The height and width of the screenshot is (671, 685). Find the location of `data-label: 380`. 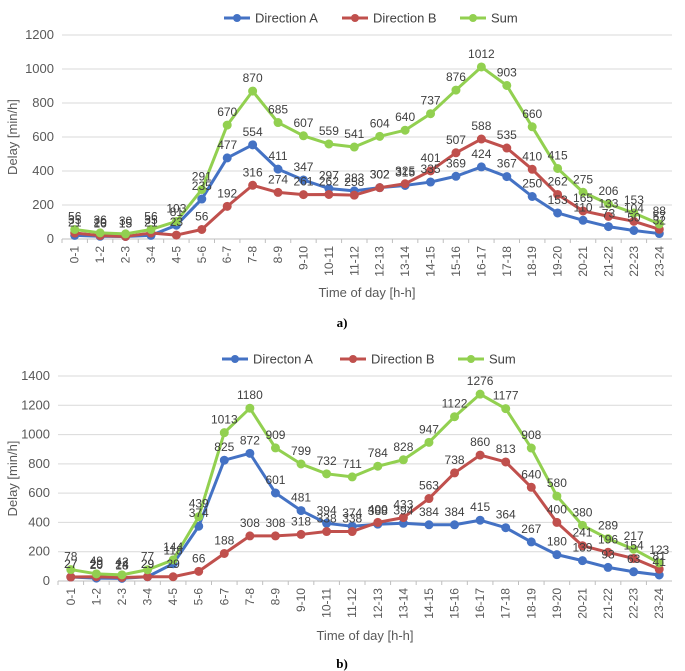

data-label: 380 is located at coordinates (582, 512).